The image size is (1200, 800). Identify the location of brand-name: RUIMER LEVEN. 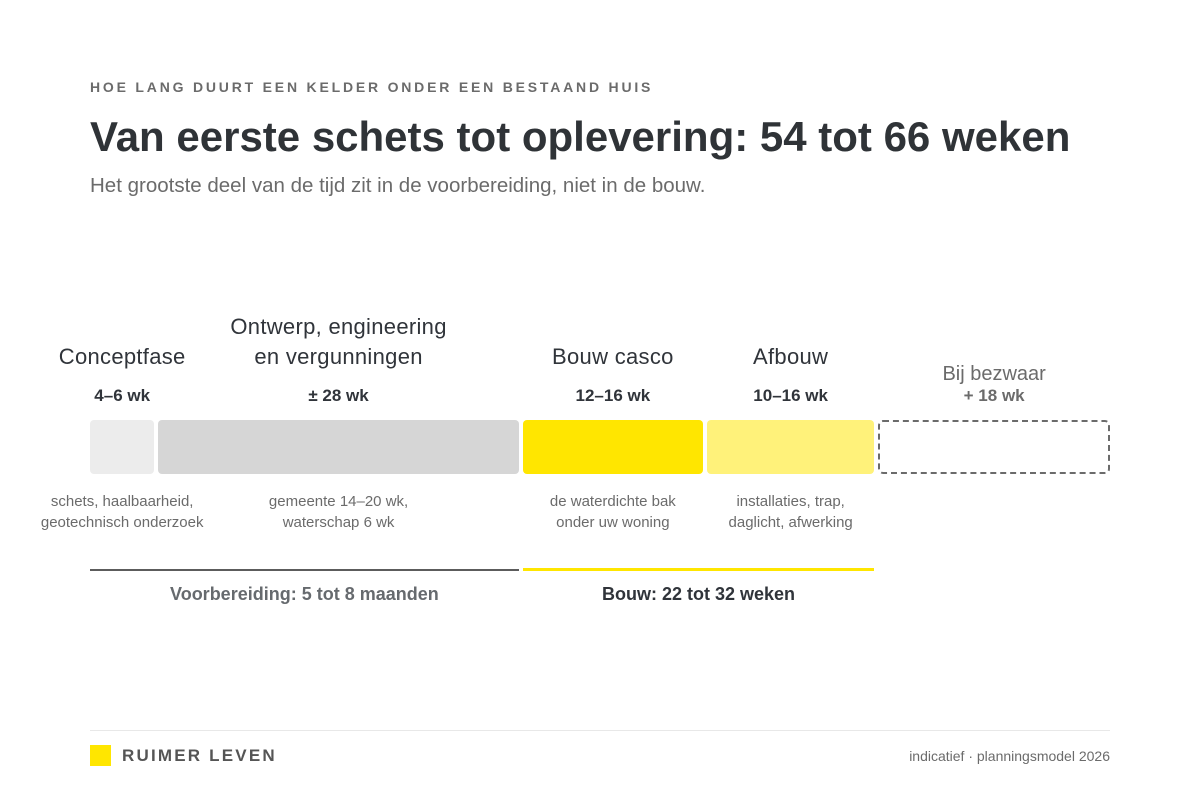
(199, 755).